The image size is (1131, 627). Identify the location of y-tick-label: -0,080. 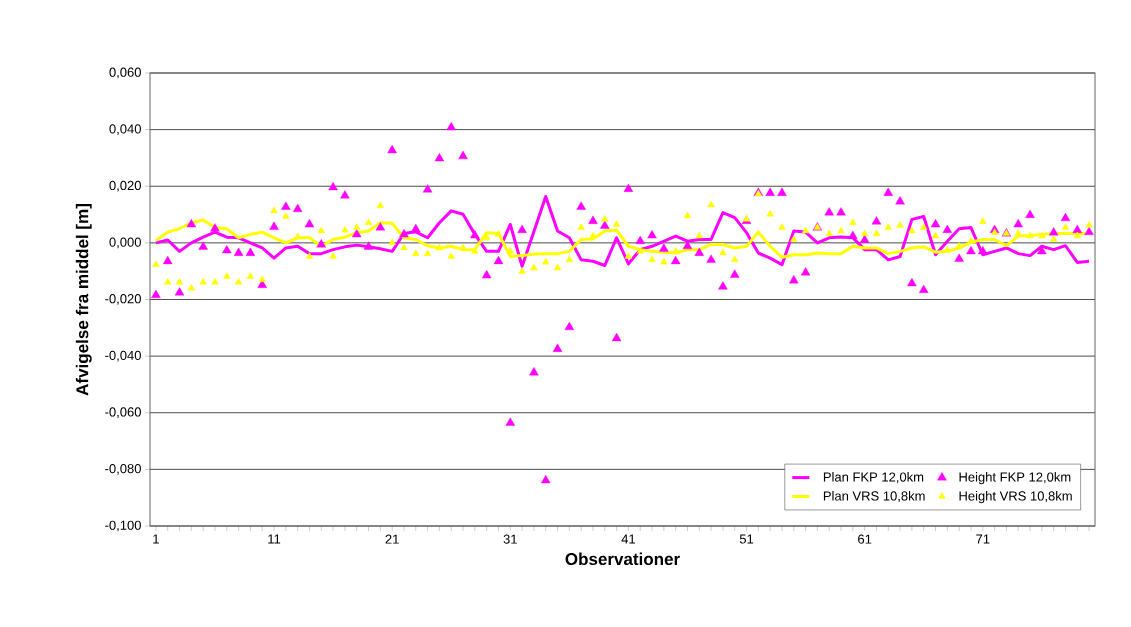
(123, 469).